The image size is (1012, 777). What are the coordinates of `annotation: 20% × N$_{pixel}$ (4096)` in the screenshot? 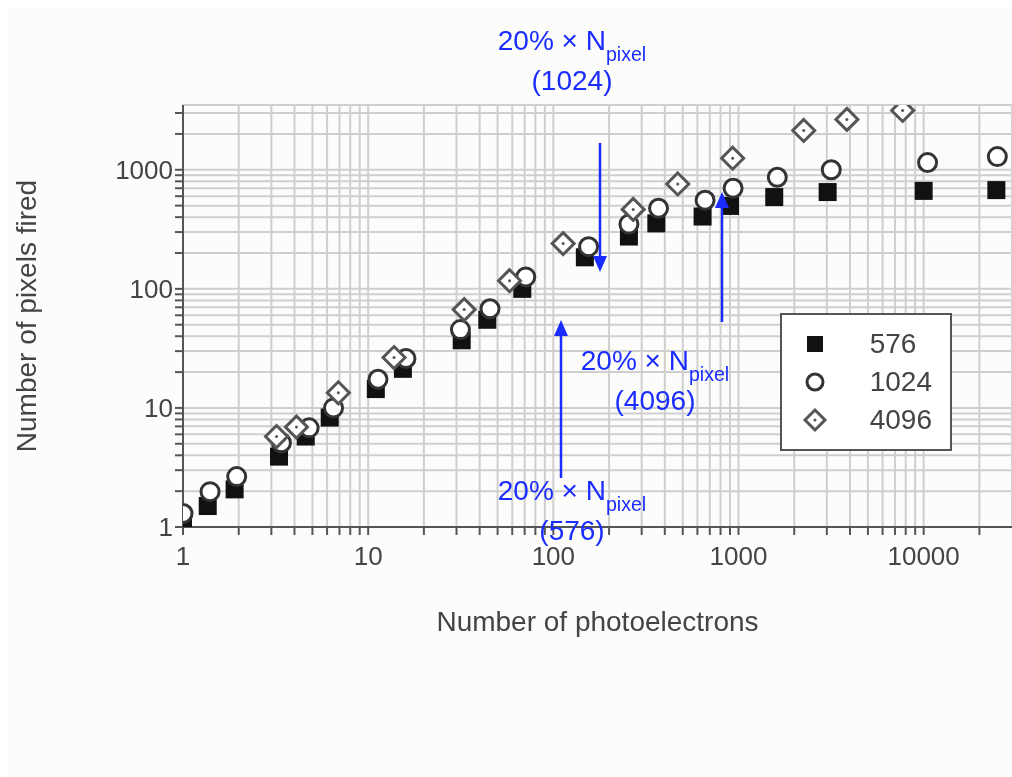 It's located at (655, 380).